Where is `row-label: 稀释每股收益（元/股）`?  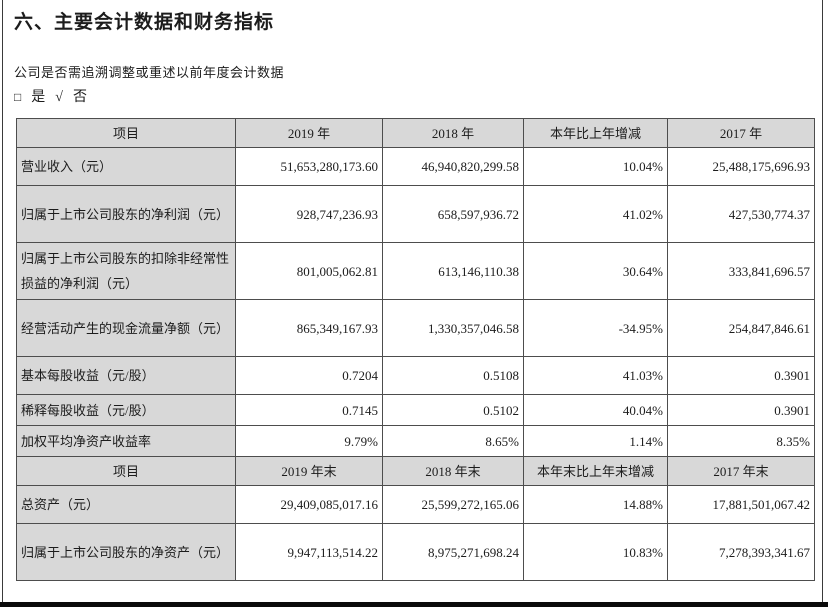
row-label: 稀释每股收益（元/股） is located at coordinates (126, 410).